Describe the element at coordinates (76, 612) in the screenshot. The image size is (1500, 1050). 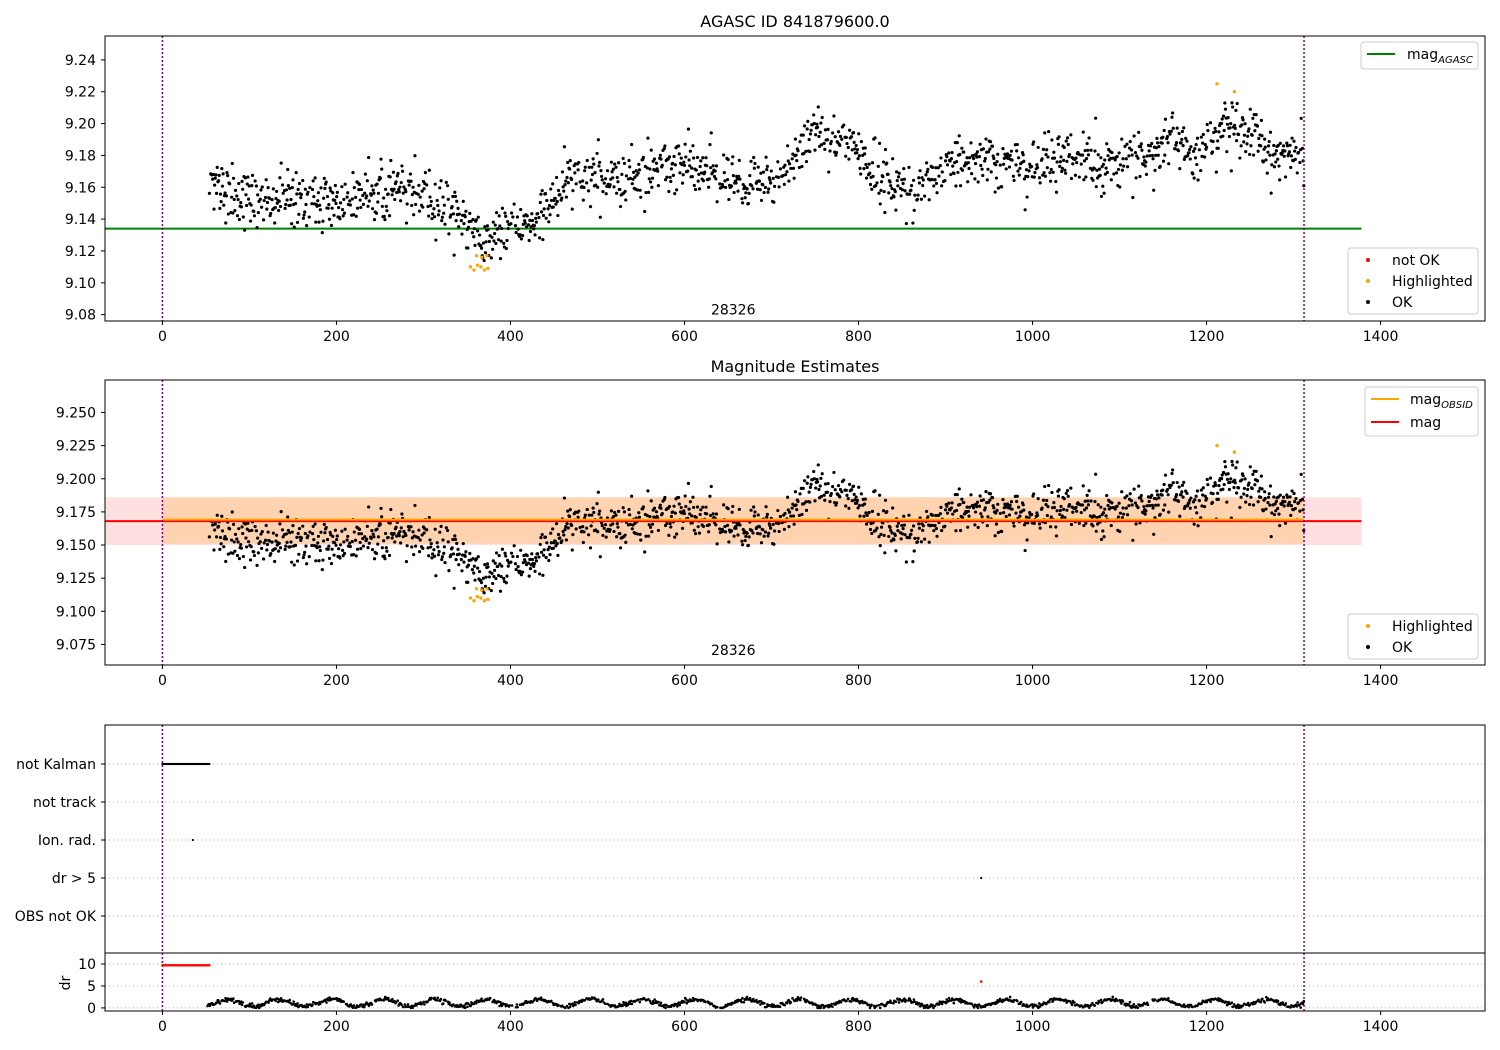
I see `y-tick-label: 9.100` at that location.